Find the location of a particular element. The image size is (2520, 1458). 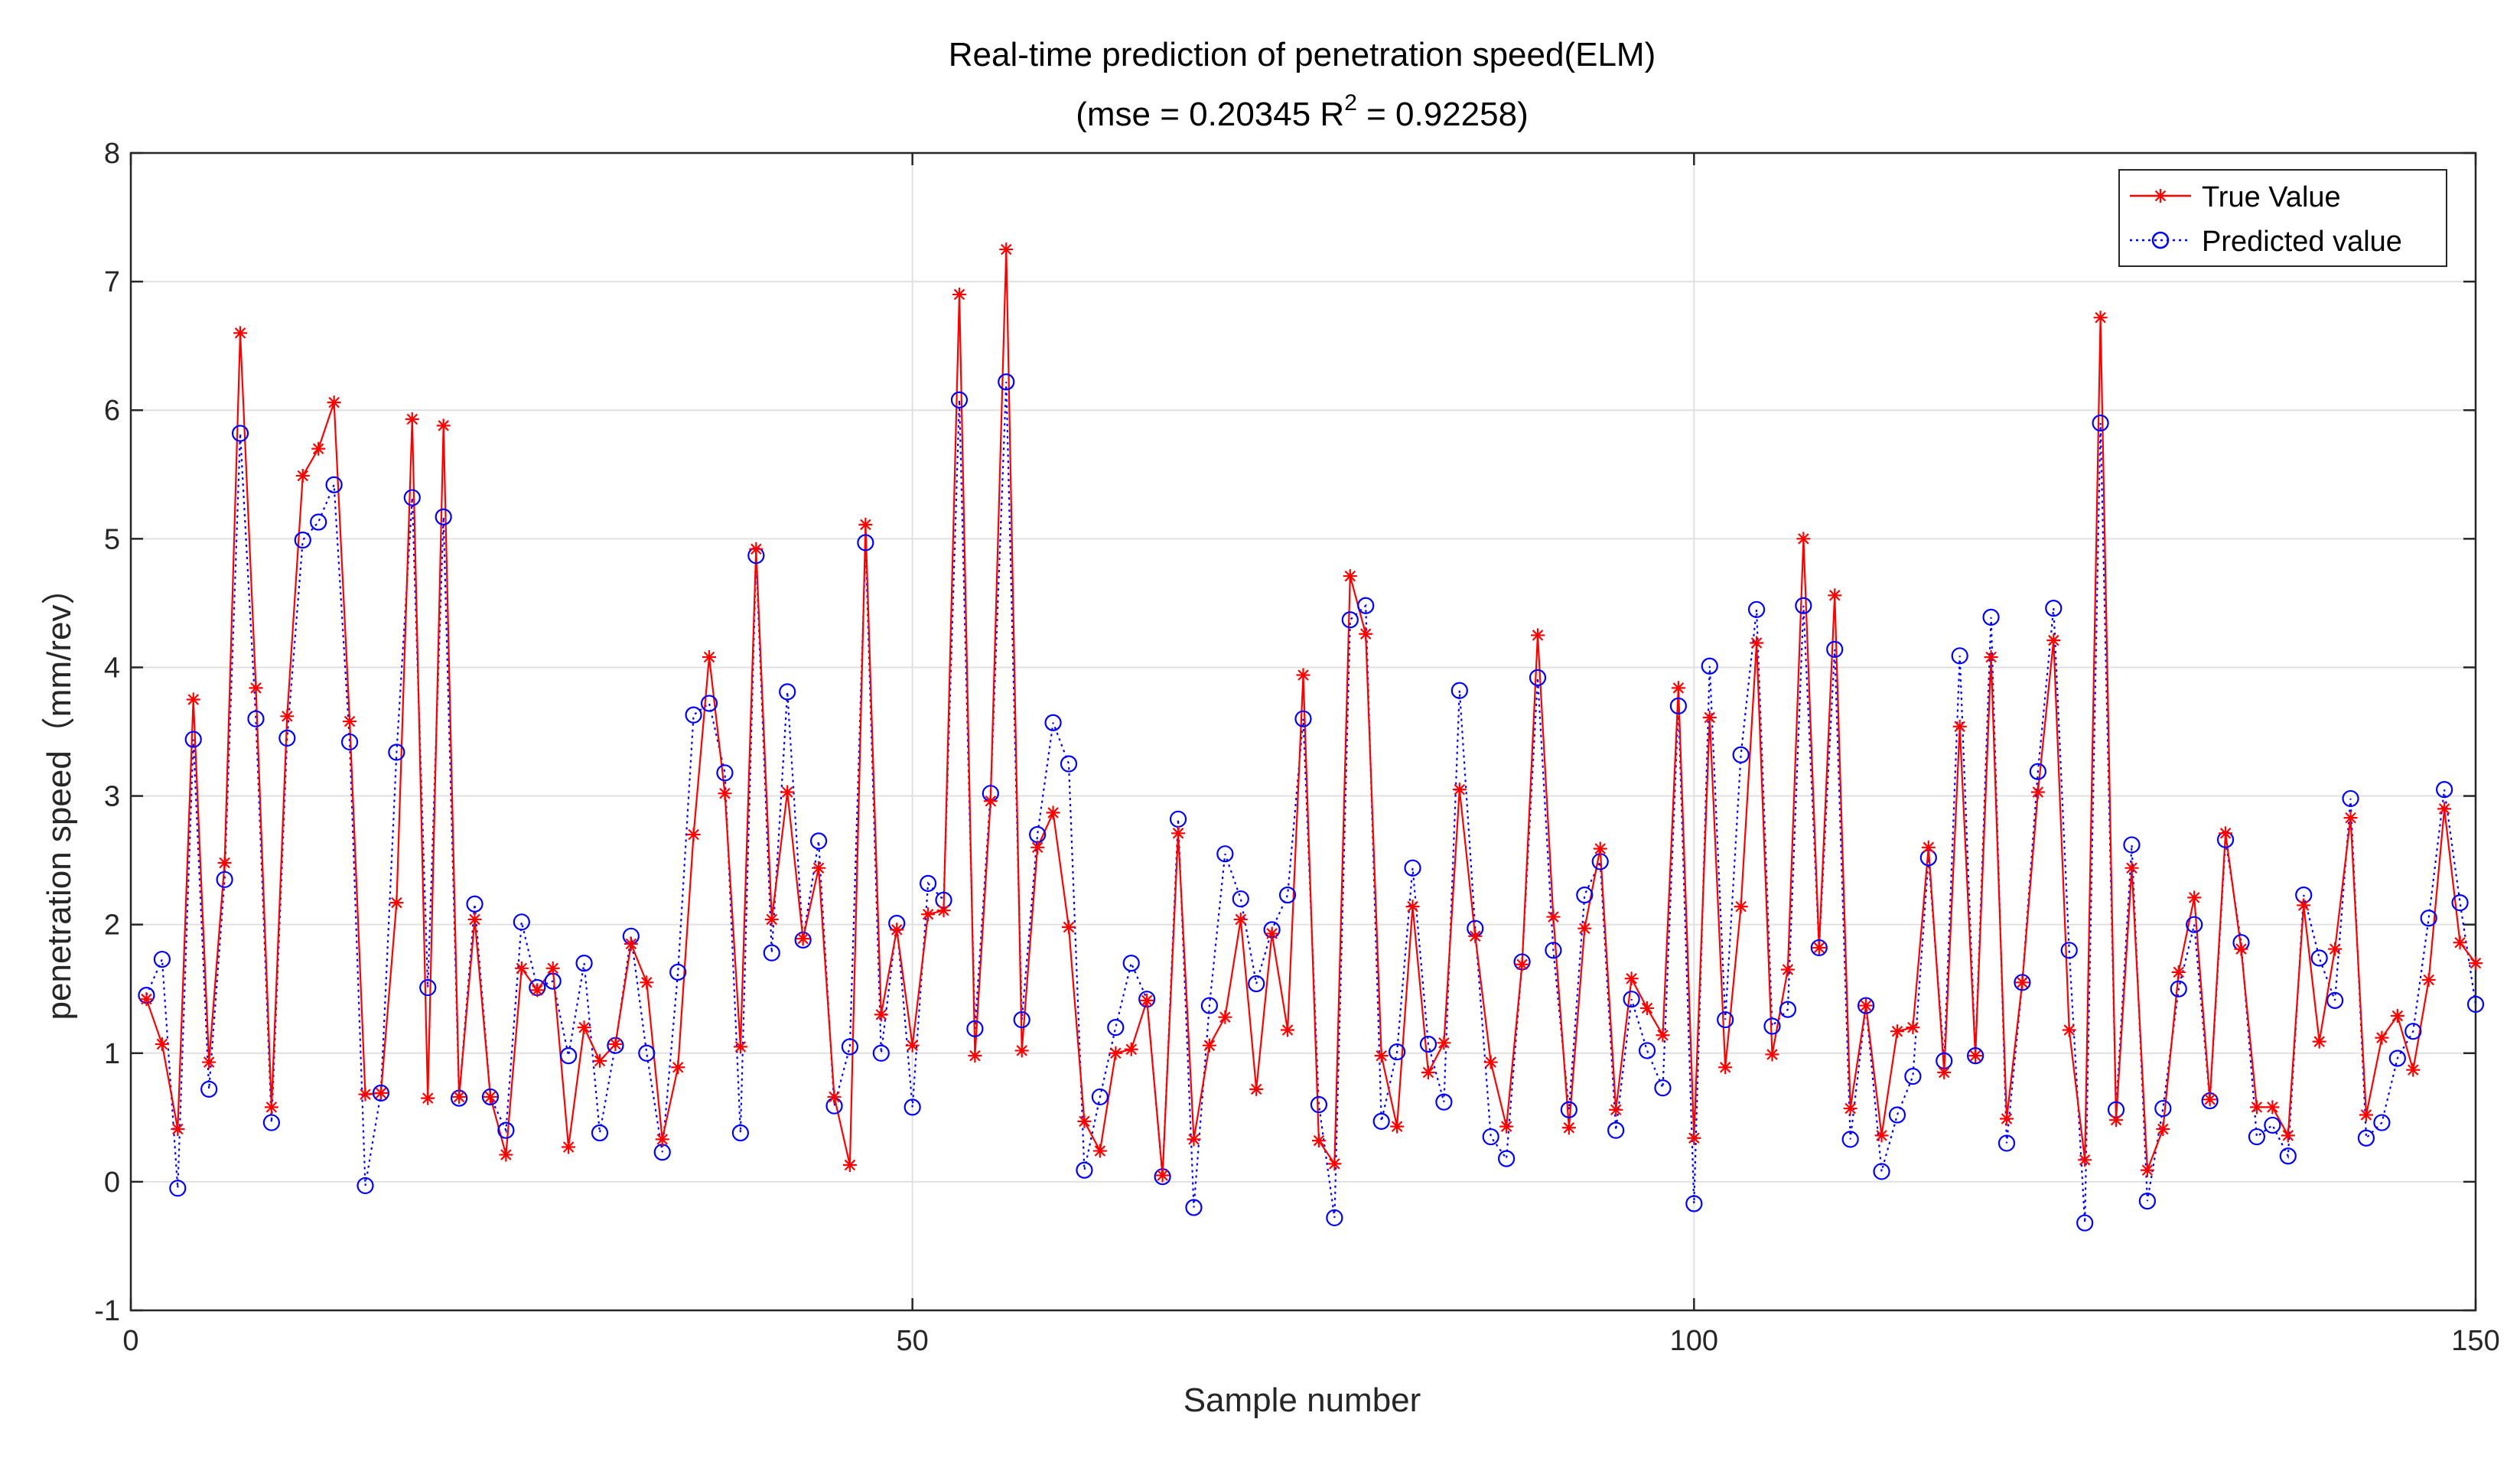

legend-true-label: True Value is located at coordinates (2271, 197).